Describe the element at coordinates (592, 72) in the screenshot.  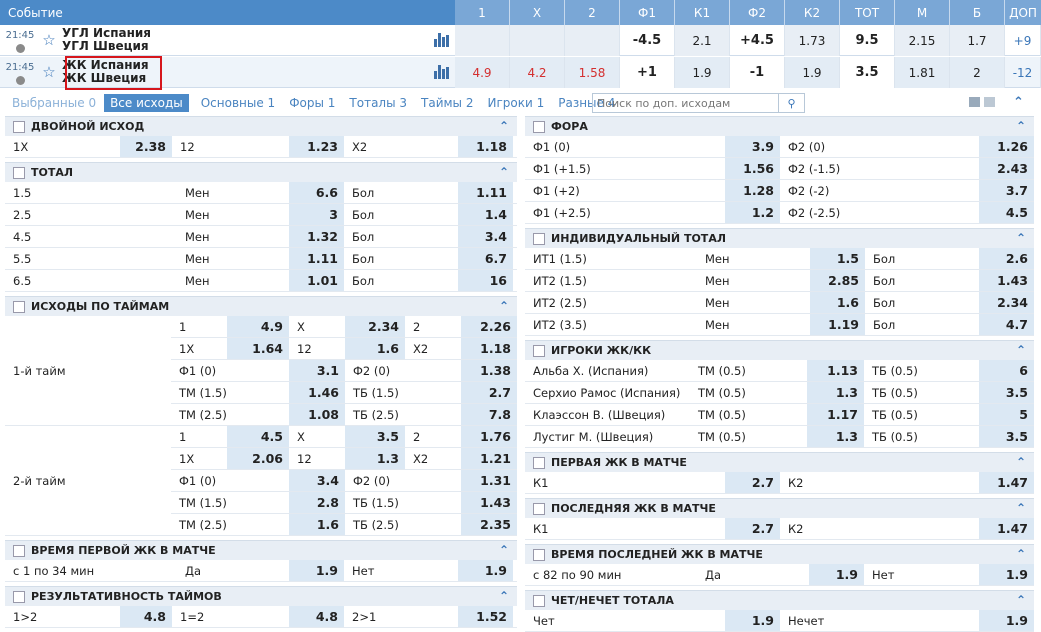
I see `odd-cell: 1.58` at that location.